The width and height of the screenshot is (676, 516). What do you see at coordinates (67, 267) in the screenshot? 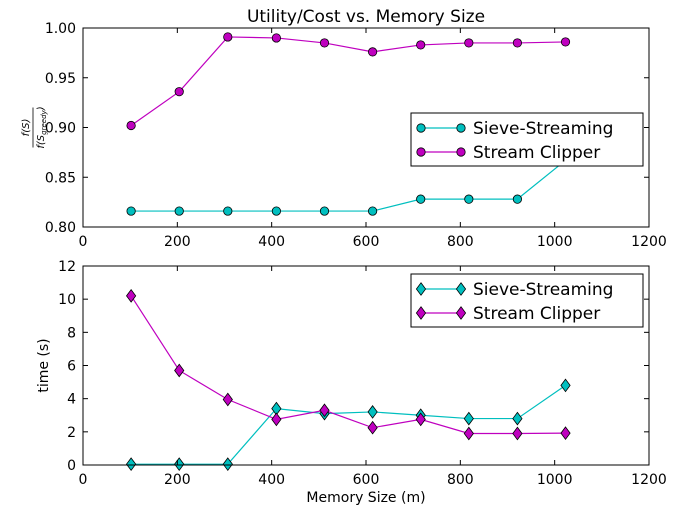
I see `y-tick-label: 12` at bounding box center [67, 267].